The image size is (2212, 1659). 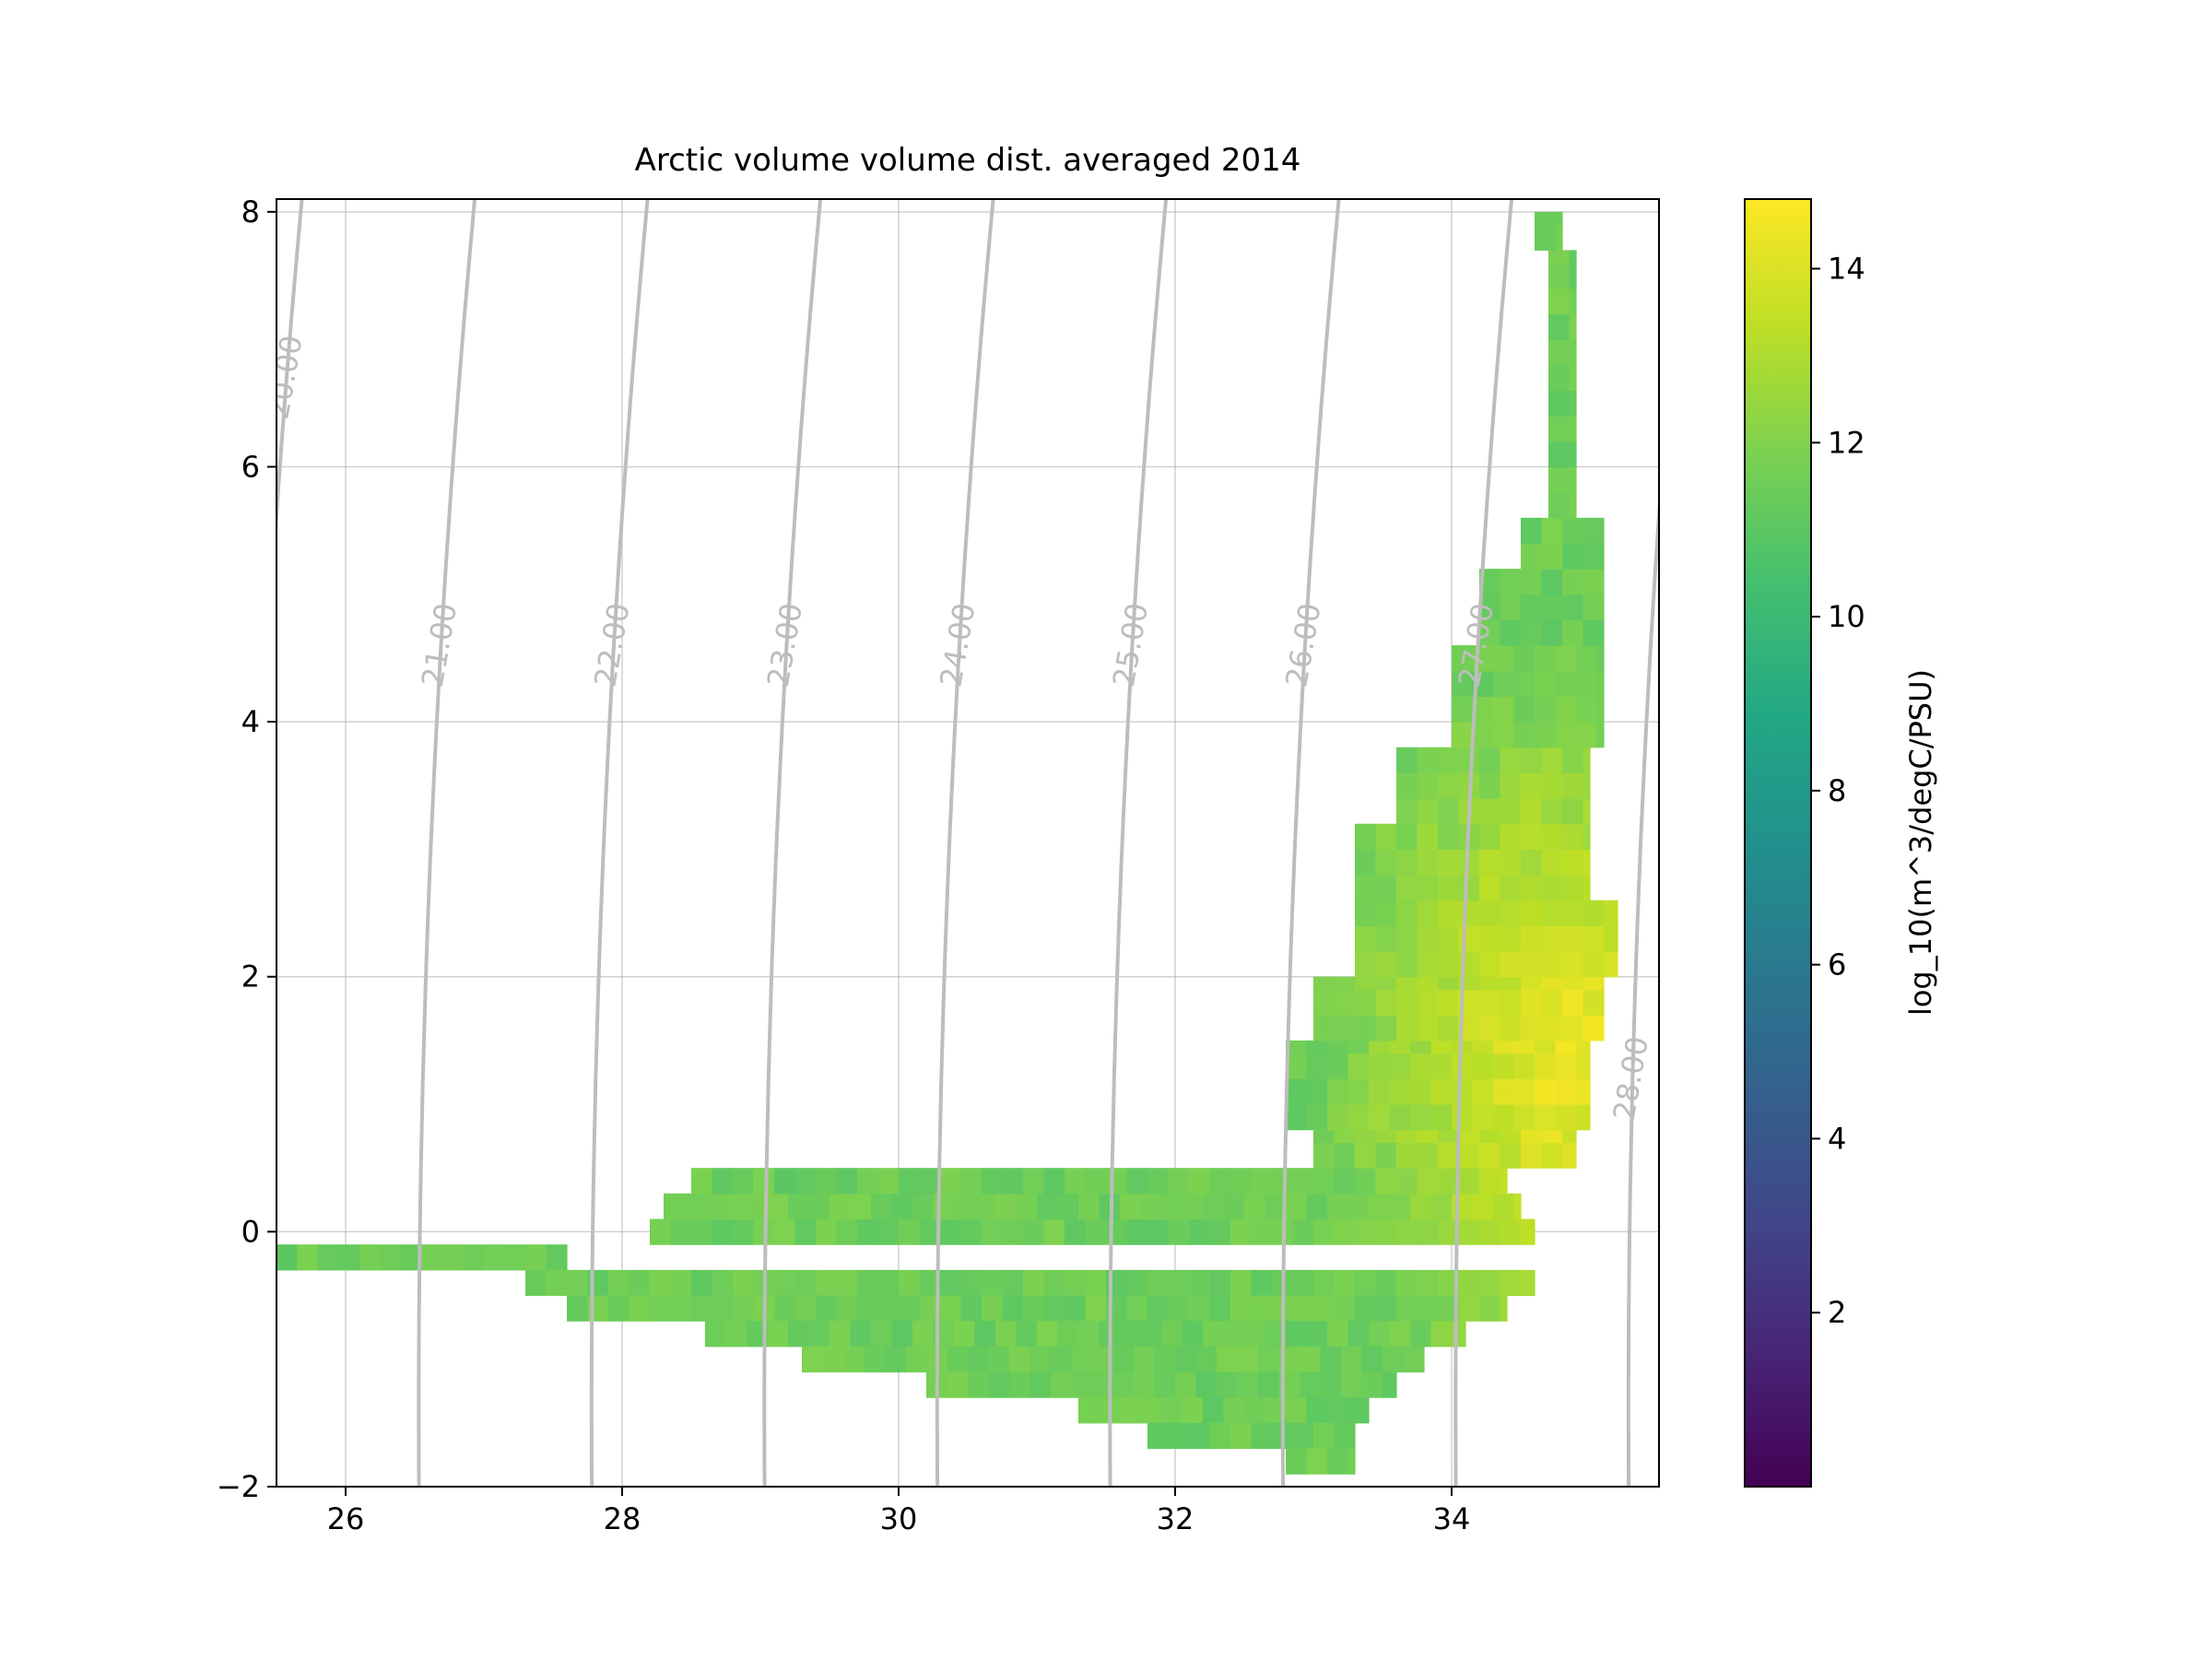 What do you see at coordinates (250, 721) in the screenshot?
I see `y-tick-label: 4` at bounding box center [250, 721].